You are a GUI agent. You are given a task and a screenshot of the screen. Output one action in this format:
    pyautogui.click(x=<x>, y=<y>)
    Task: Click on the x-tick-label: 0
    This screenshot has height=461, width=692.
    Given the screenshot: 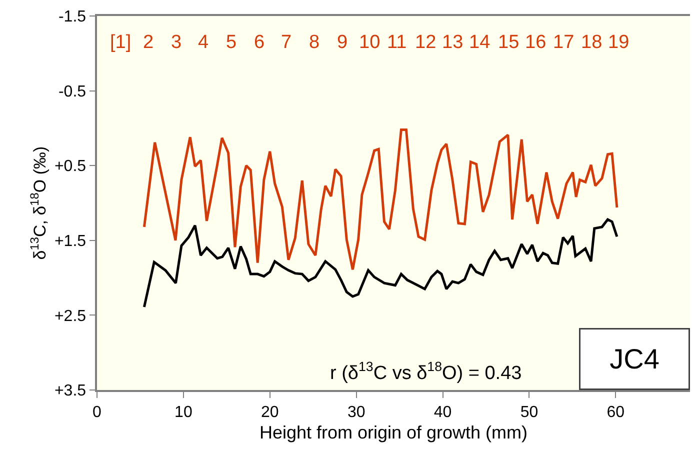 What is the action you would take?
    pyautogui.click(x=97, y=412)
    